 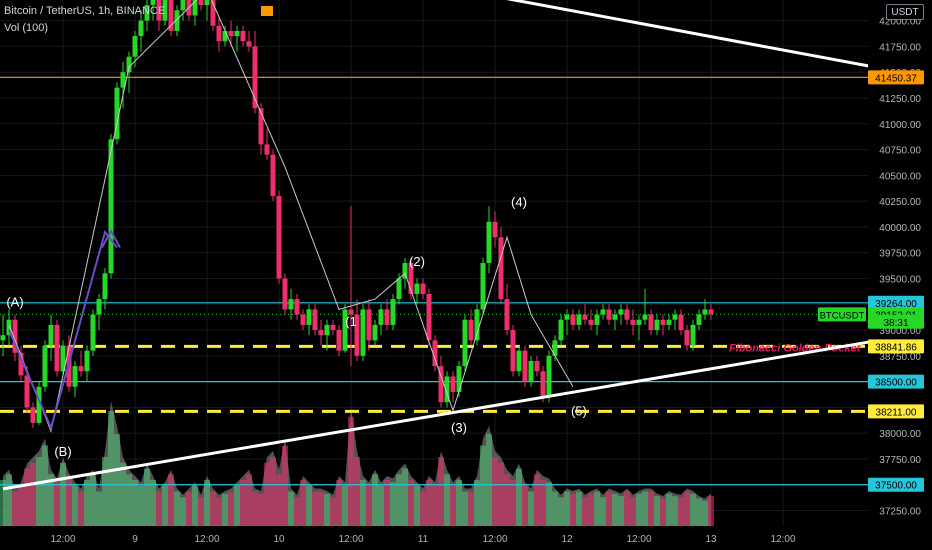 I want to click on price-tick-label: 40500.00, so click(x=900, y=176).